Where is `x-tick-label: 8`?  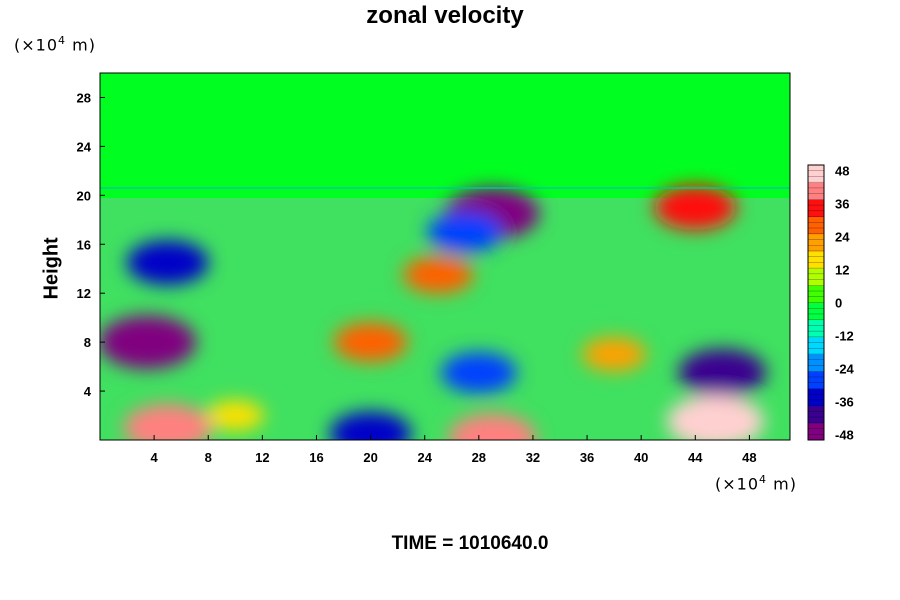
x-tick-label: 8 is located at coordinates (208, 457).